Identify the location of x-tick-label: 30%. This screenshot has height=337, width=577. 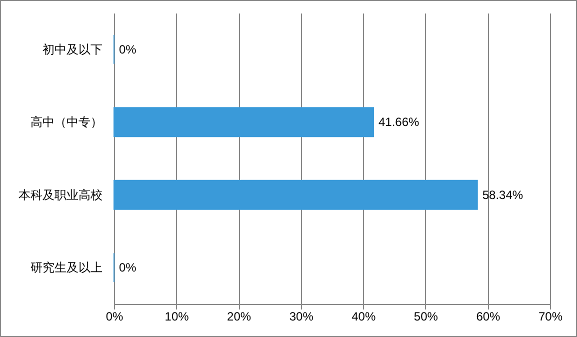
(301, 317).